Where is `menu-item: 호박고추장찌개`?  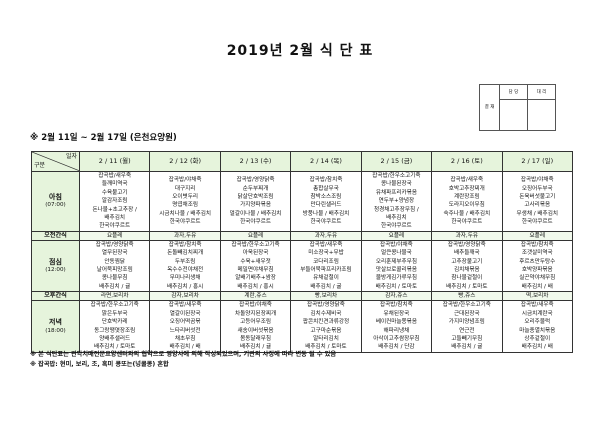
menu-item: 호박고추장찌개 is located at coordinates (466, 188).